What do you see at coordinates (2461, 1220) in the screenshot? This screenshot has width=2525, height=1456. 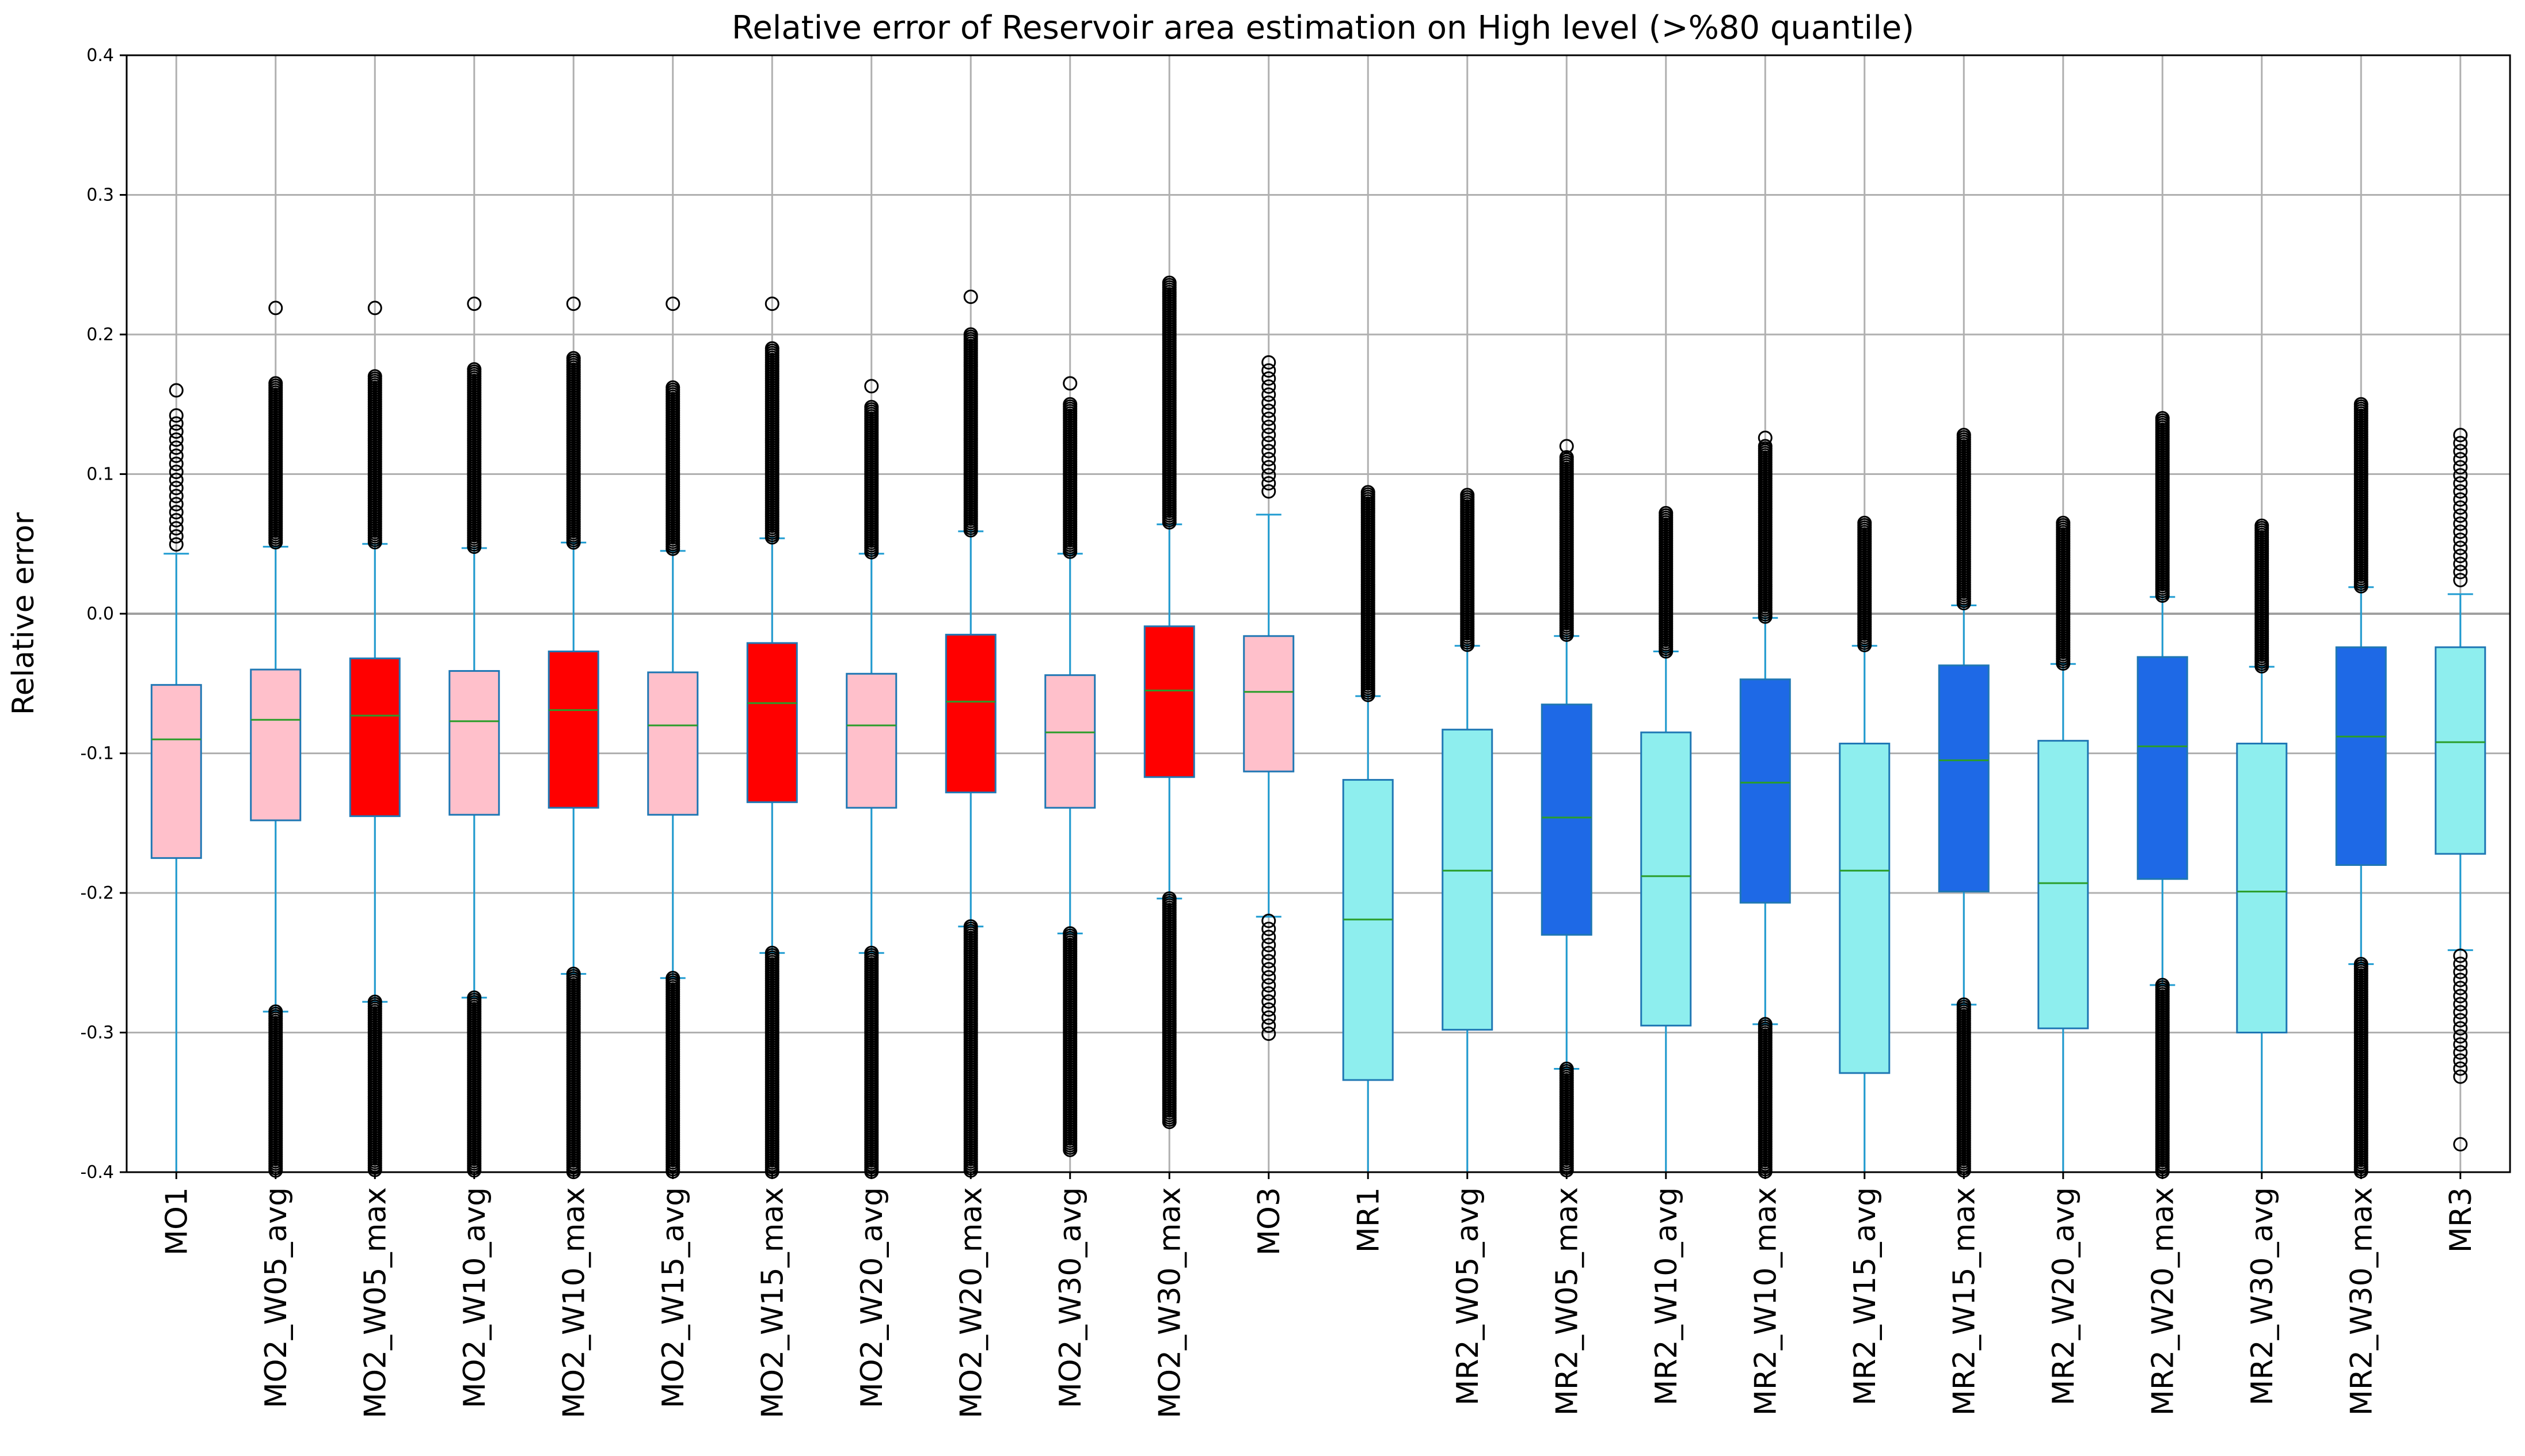 I see `x-tick-label: MR3` at bounding box center [2461, 1220].